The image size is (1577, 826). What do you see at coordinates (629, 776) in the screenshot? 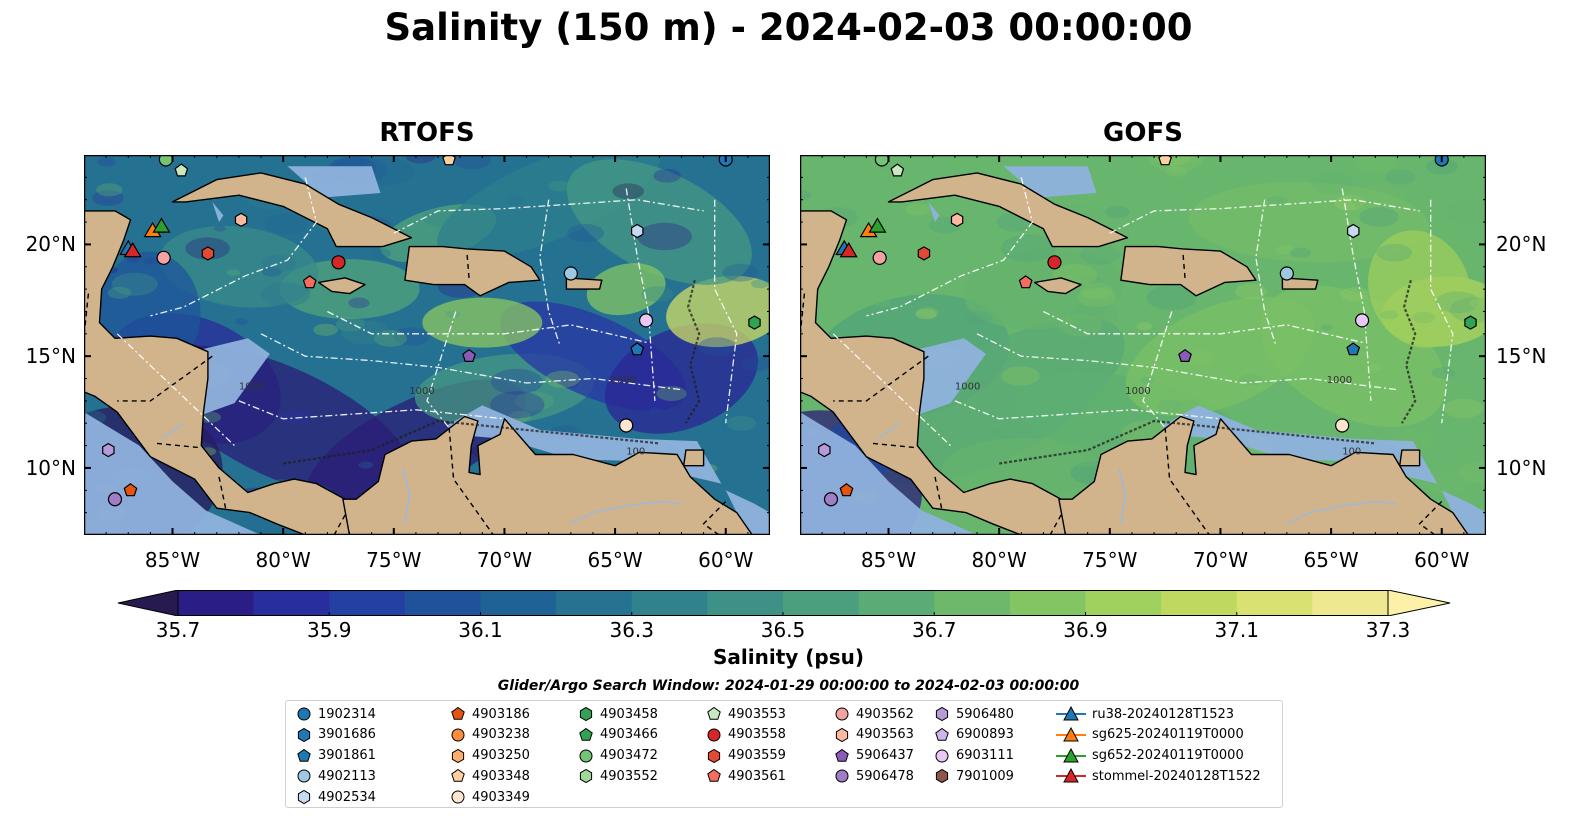
I see `legend-item-label: 4903552` at bounding box center [629, 776].